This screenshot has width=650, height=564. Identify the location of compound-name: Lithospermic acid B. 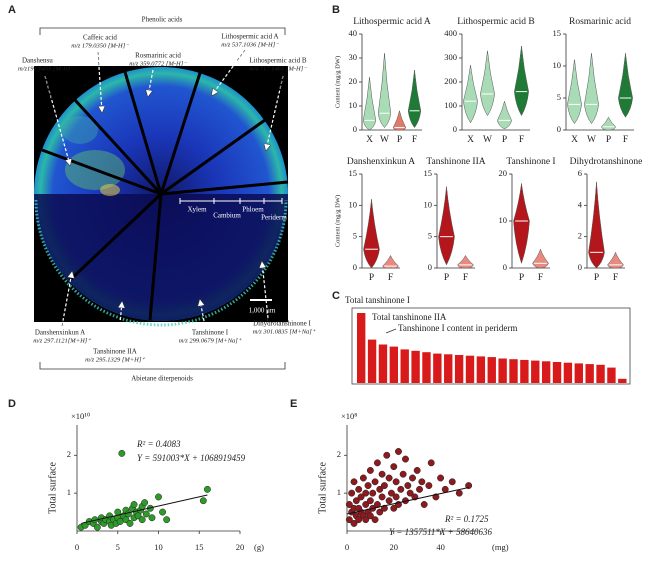
(277, 61).